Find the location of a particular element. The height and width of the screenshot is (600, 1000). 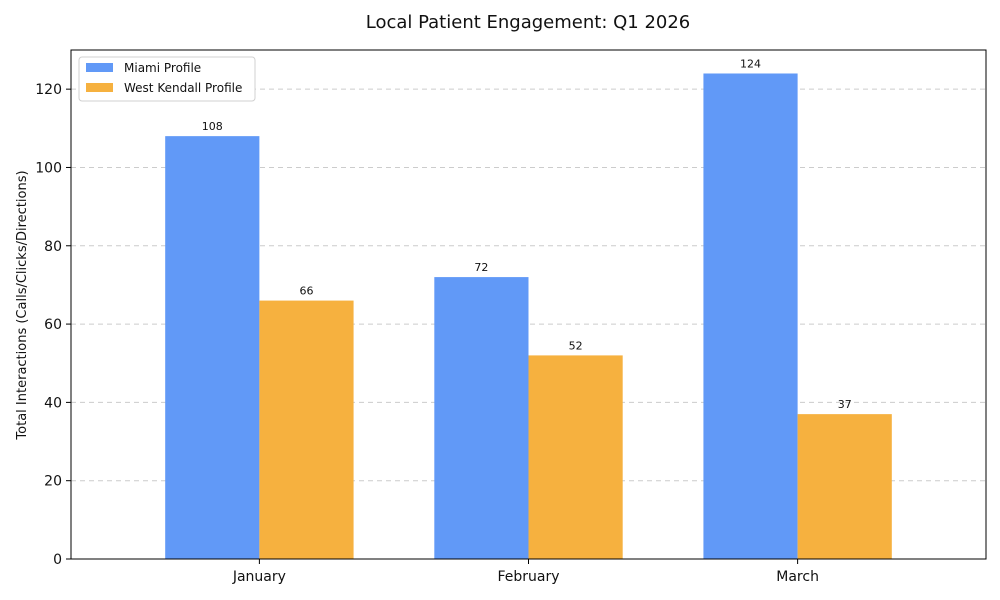

legend-box is located at coordinates (167, 79).